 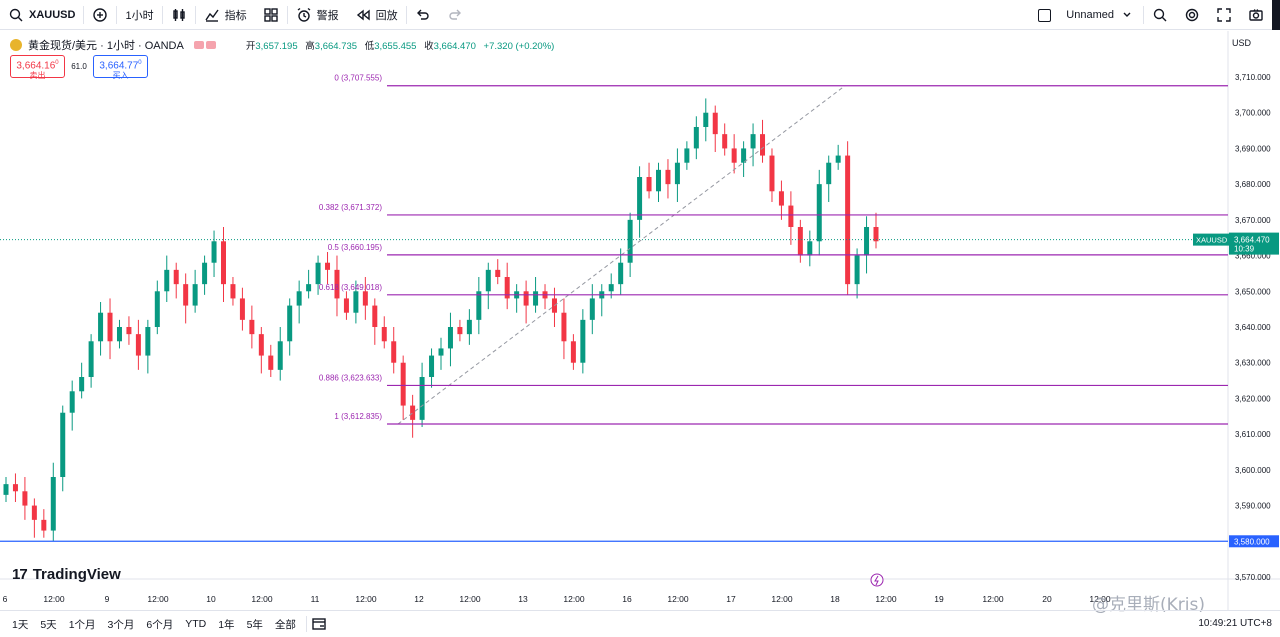 What do you see at coordinates (423, 15) in the screenshot?
I see `undo-button` at bounding box center [423, 15].